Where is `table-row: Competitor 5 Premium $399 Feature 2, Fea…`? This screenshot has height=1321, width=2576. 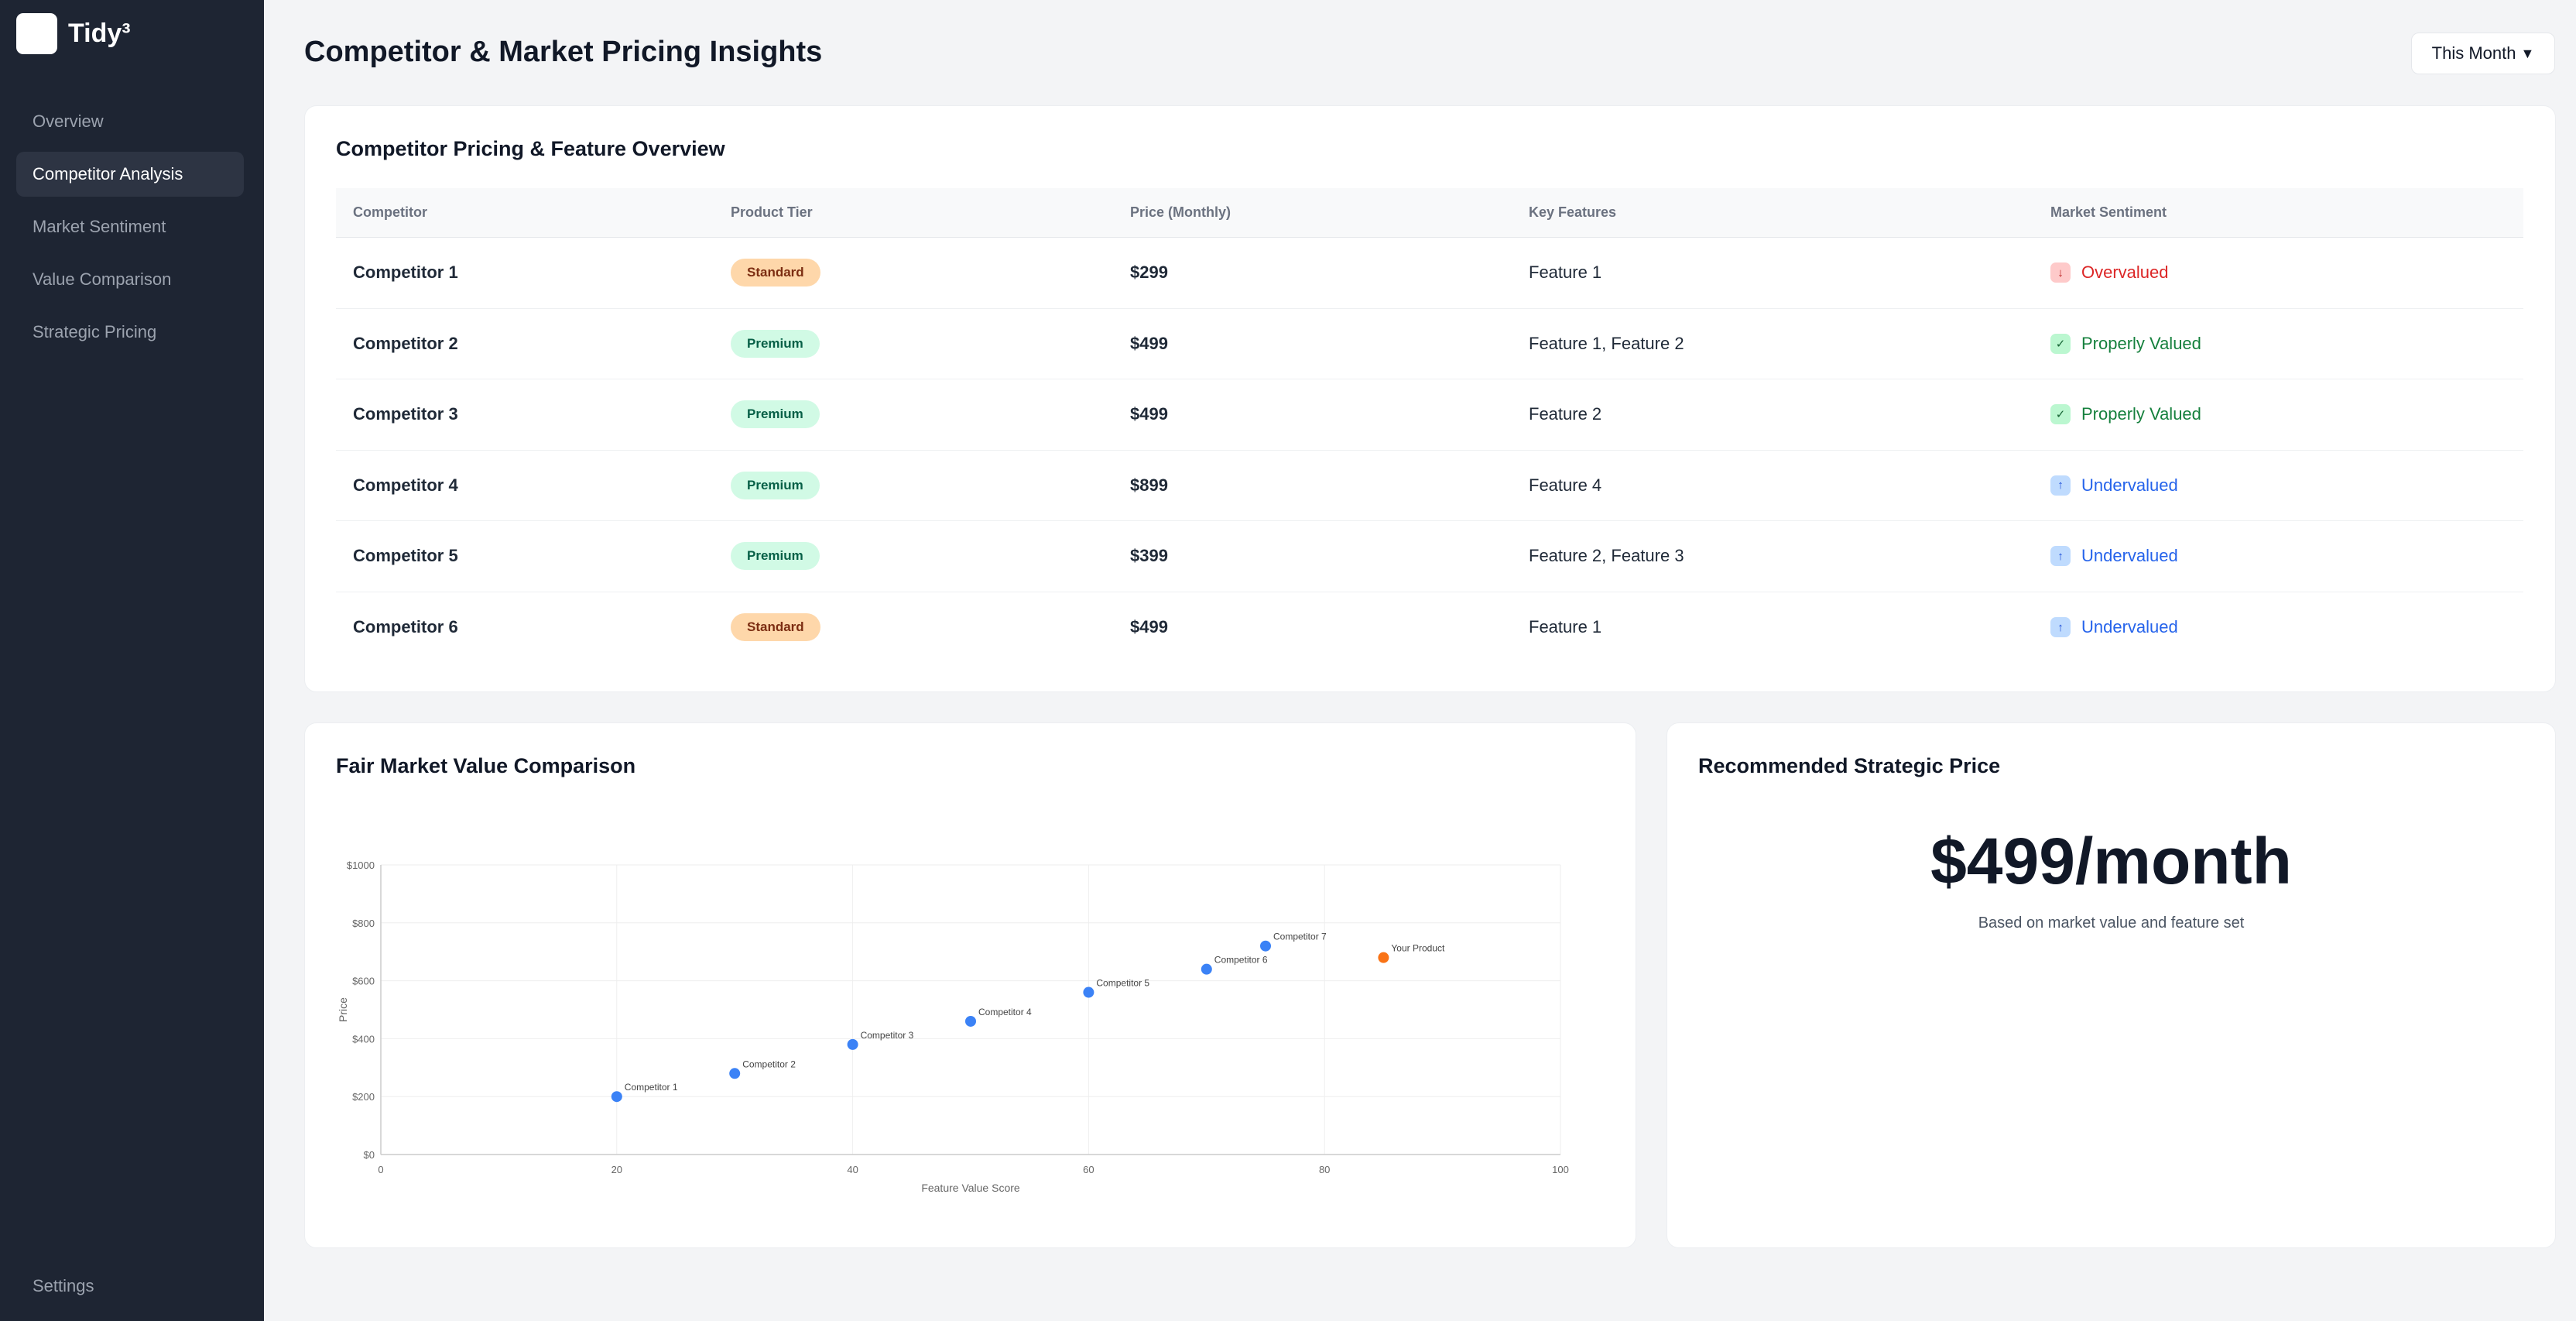 table-row: Competitor 5 Premium $399 Feature 2, Fea… is located at coordinates (1429, 556).